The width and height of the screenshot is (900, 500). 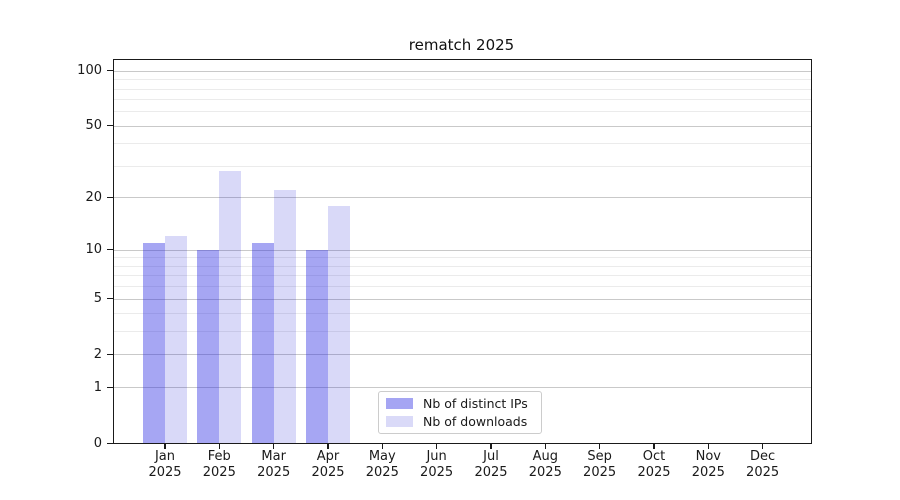 What do you see at coordinates (461, 45) in the screenshot?
I see `chart-title: rematch 2025` at bounding box center [461, 45].